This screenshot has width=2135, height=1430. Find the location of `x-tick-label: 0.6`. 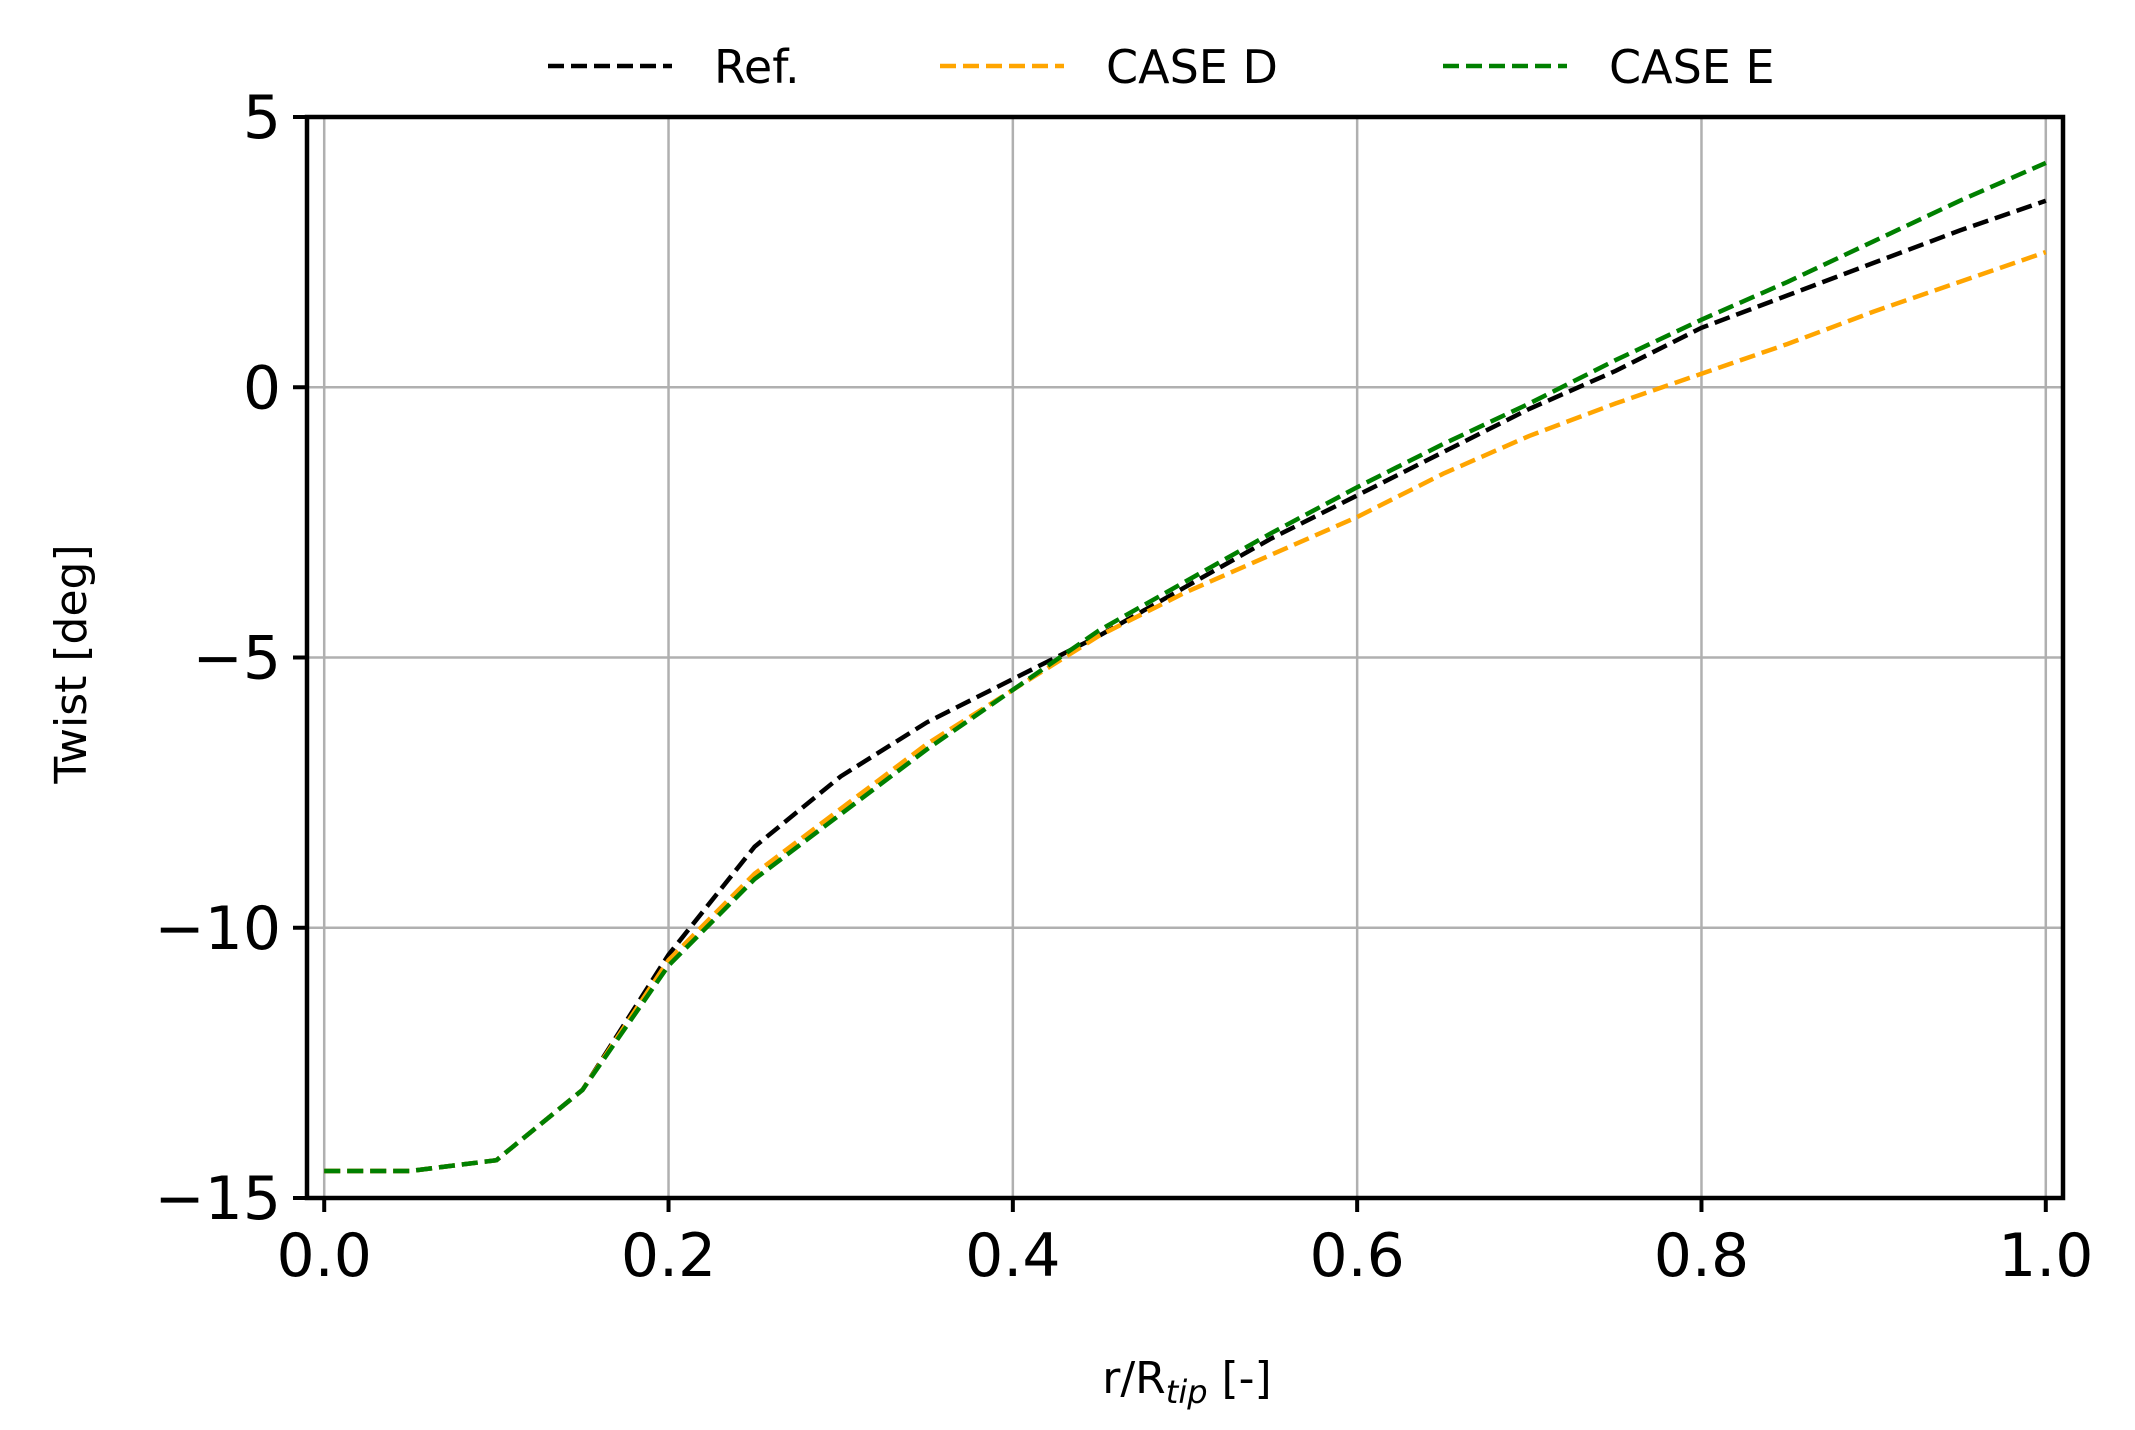

x-tick-label: 0.6 is located at coordinates (1356, 1256).